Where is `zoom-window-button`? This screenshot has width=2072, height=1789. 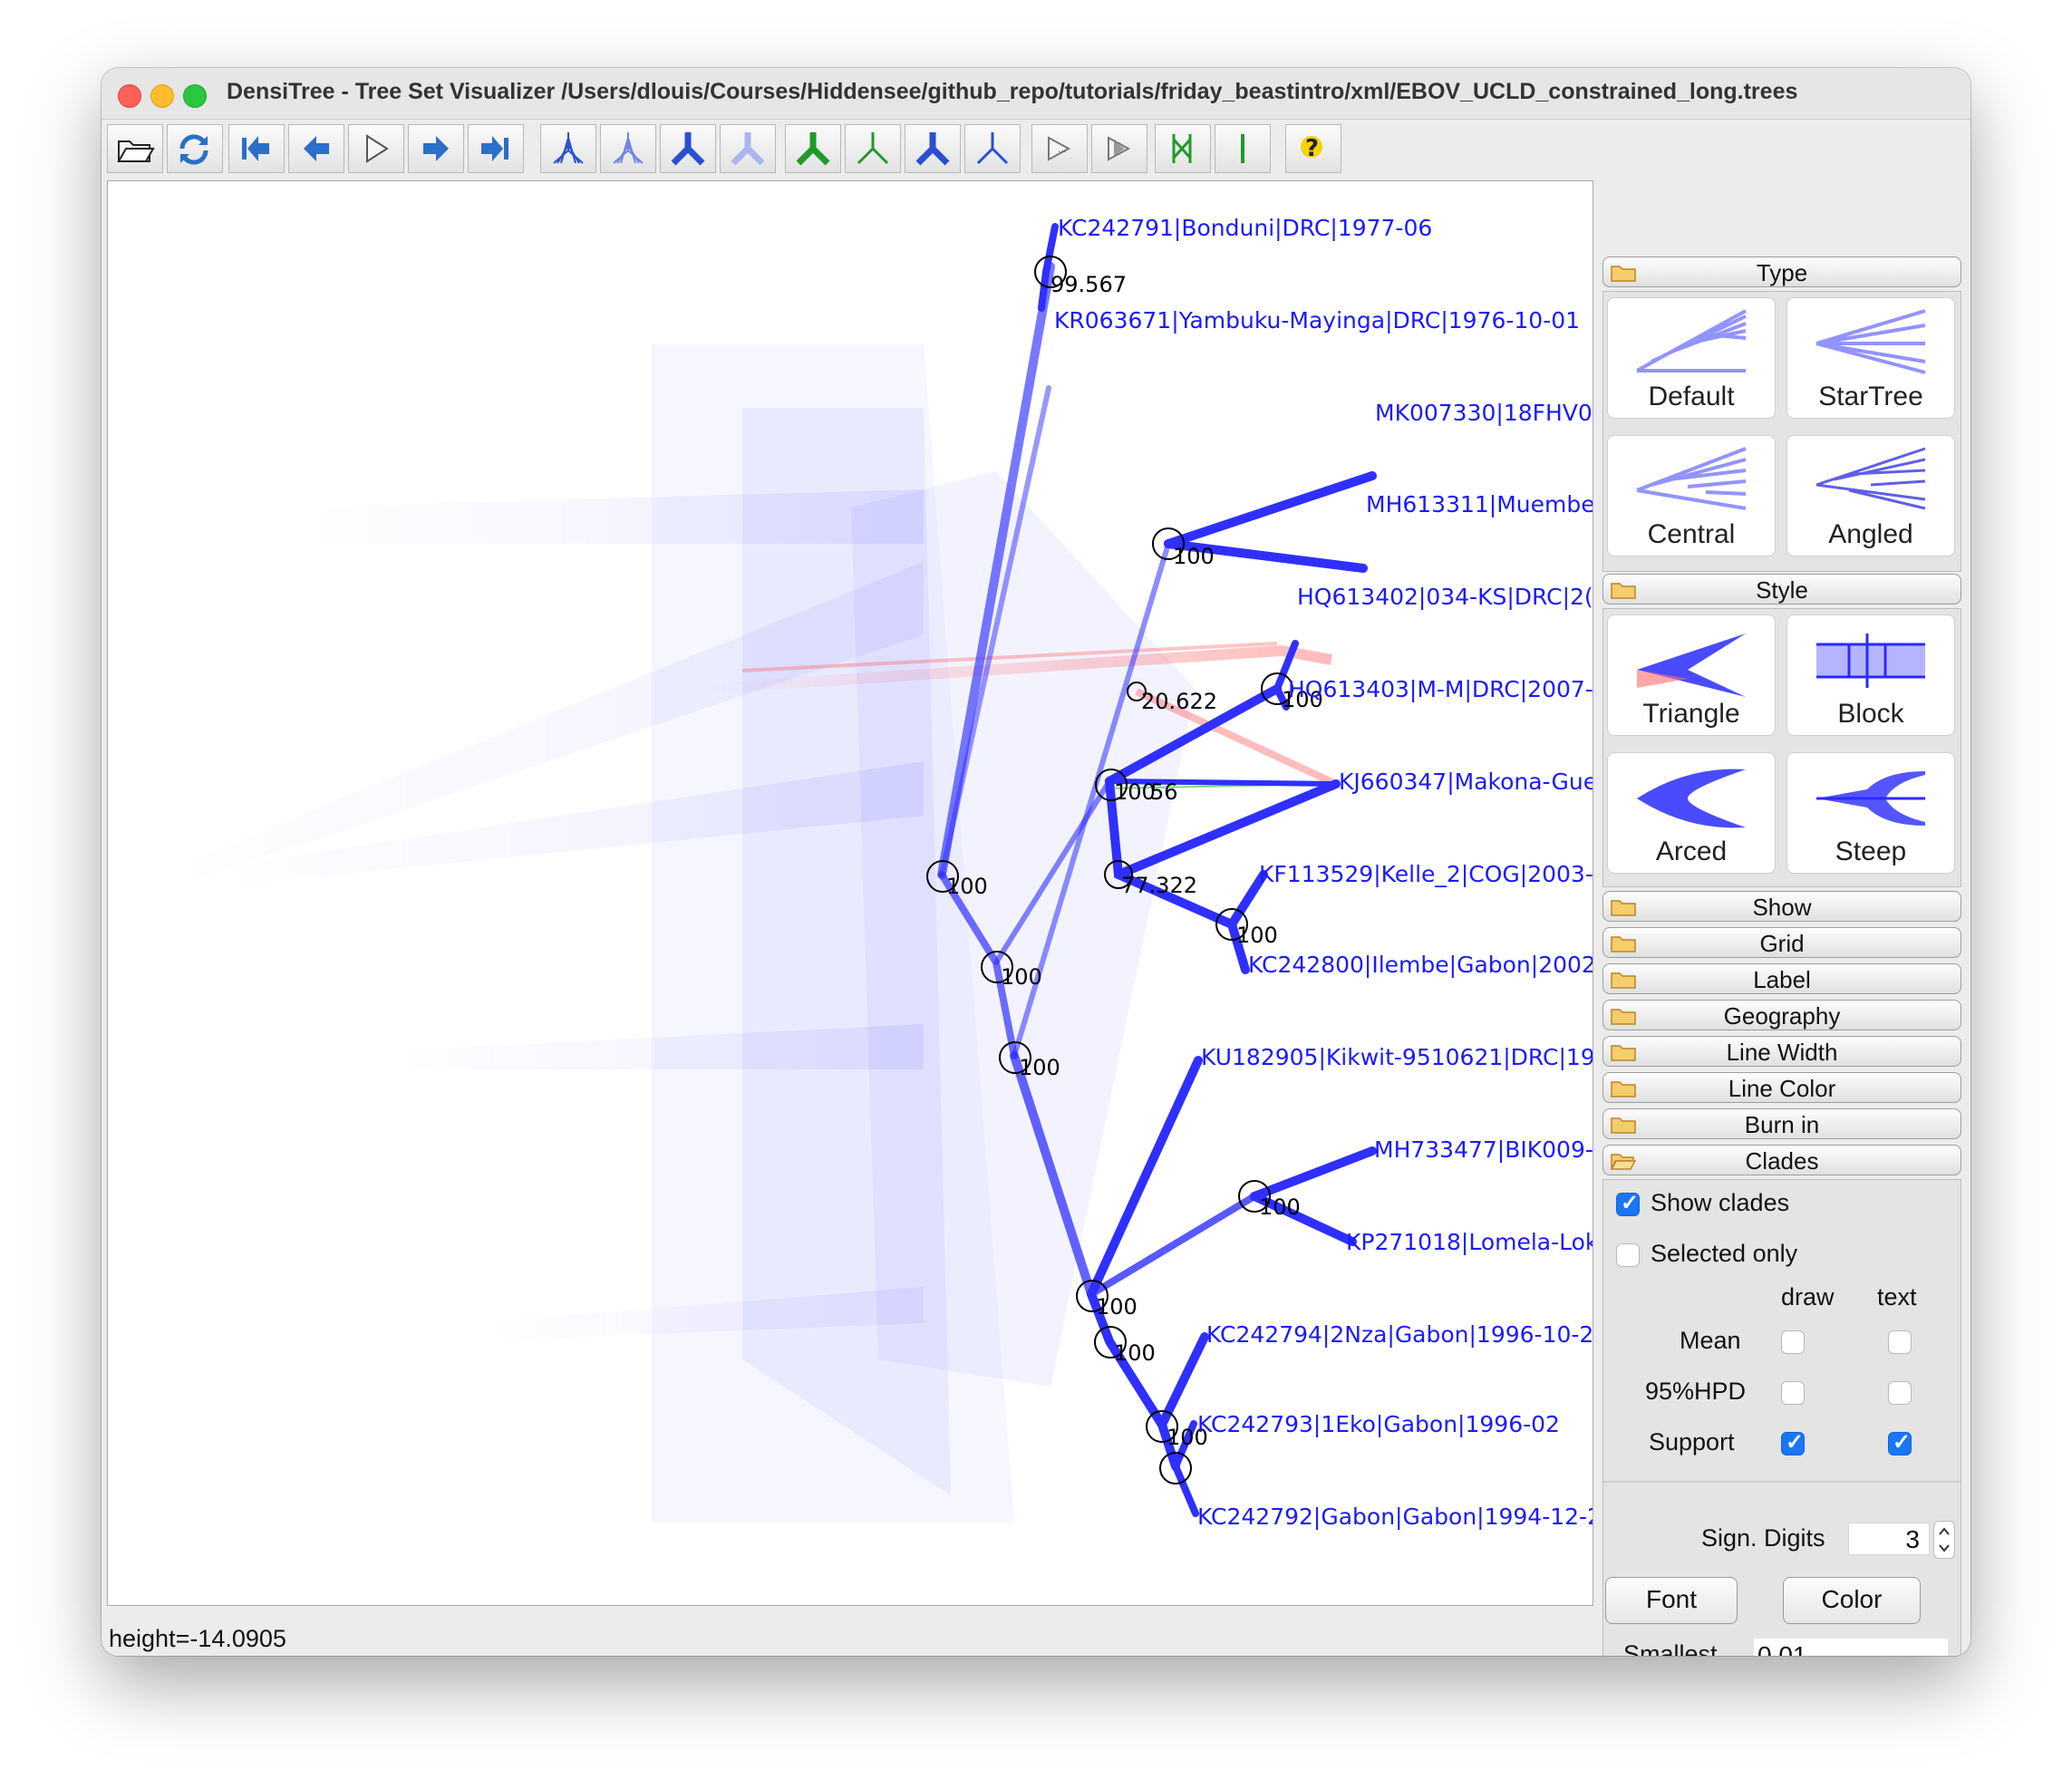
zoom-window-button is located at coordinates (195, 96).